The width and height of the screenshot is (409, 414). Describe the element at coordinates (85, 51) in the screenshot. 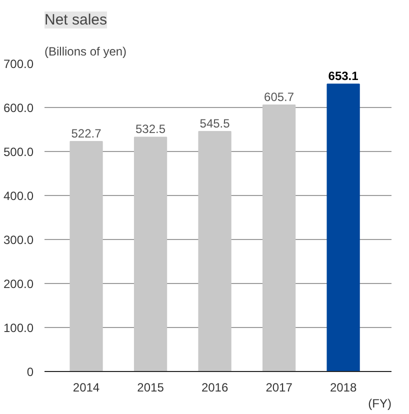

I see `y-axis-title: (Billions of yen)` at that location.